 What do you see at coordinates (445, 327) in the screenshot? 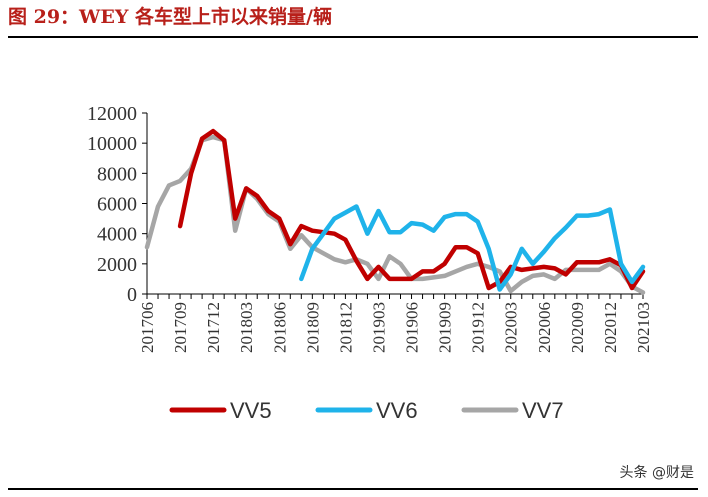
I see `x-tick-label: 201909` at bounding box center [445, 327].